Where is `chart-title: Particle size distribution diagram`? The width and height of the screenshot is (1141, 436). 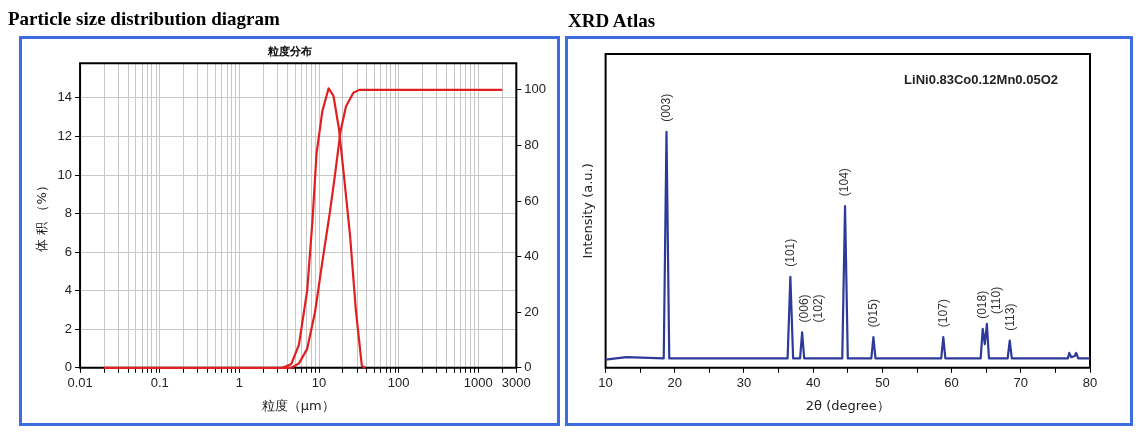 chart-title: Particle size distribution diagram is located at coordinates (144, 19).